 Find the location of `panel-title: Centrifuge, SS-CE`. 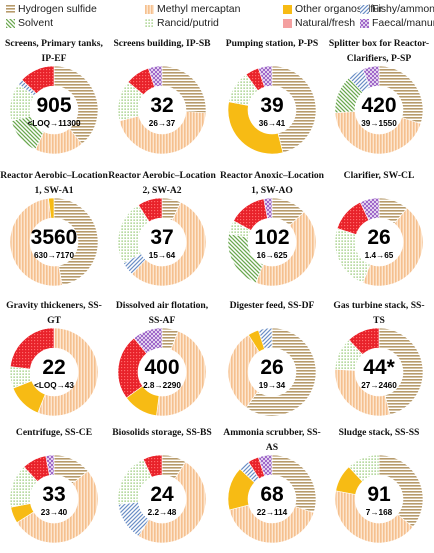

panel-title: Centrifuge, SS-CE is located at coordinates (54, 432).